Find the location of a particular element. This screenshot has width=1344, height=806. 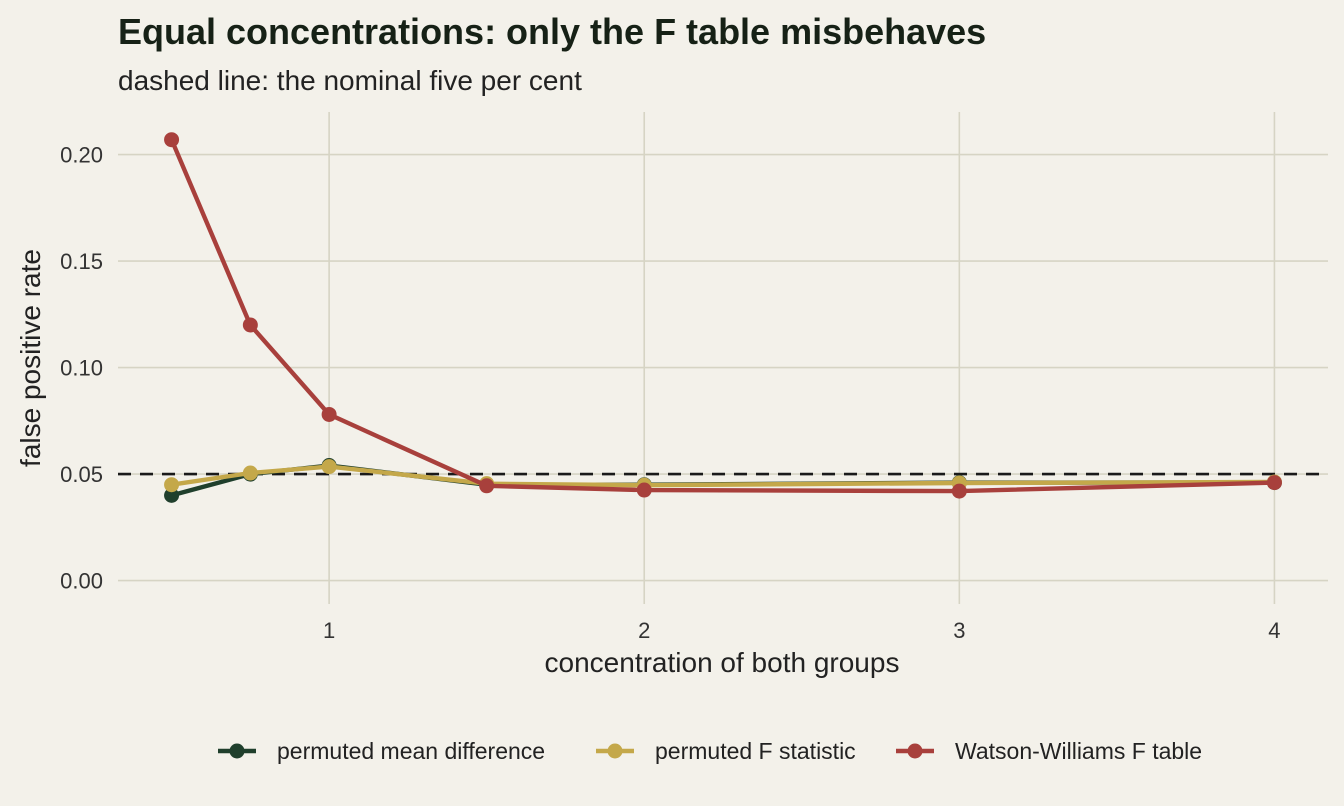

x-axis-title: concentration of both groups is located at coordinates (722, 662).